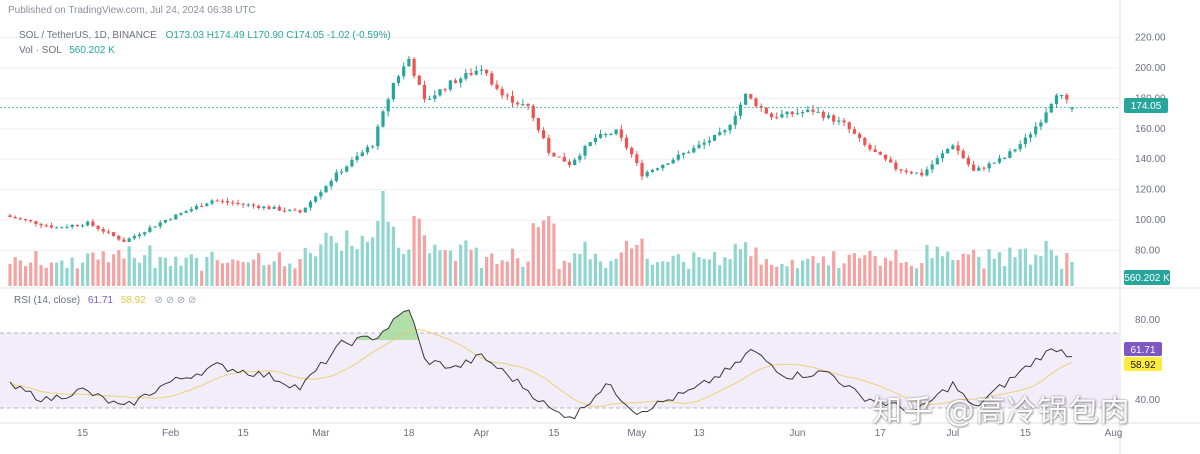 This screenshot has height=454, width=1200. What do you see at coordinates (105, 300) in the screenshot?
I see `rsi-legend: RSI (14, close) 61.71 58.92 ⊘ ⊘ ⊘ ⊘` at bounding box center [105, 300].